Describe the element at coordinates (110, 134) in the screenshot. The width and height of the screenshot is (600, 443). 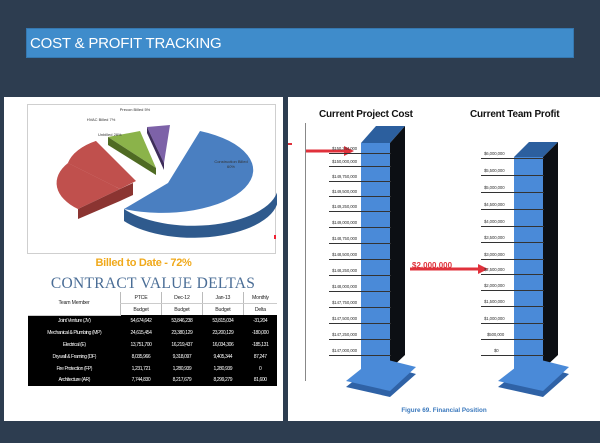
I see `pie-label-unbilled: Unbilled 28%` at that location.